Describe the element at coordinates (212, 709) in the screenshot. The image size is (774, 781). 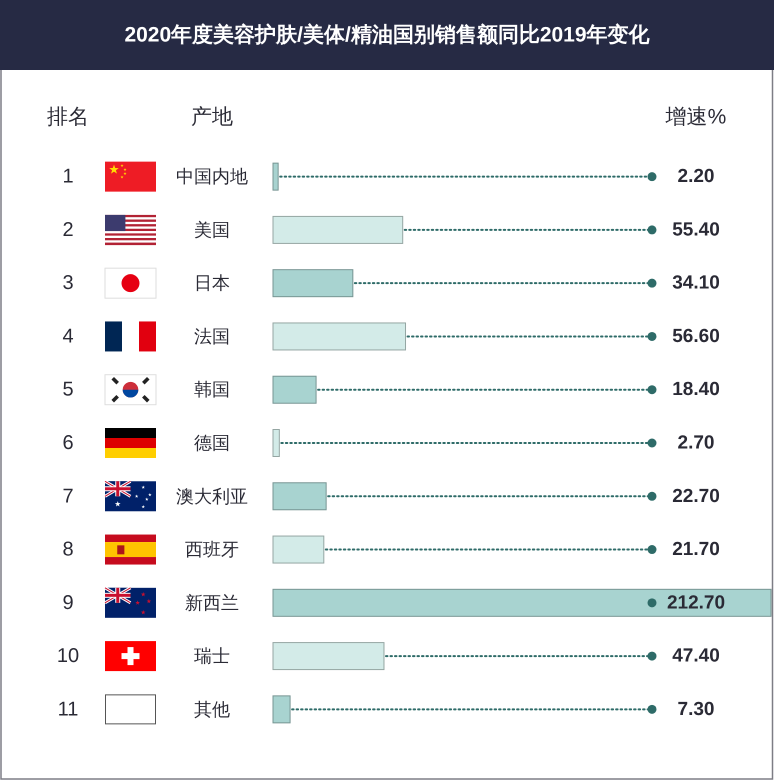
I see `y-tick-label: 其他` at that location.